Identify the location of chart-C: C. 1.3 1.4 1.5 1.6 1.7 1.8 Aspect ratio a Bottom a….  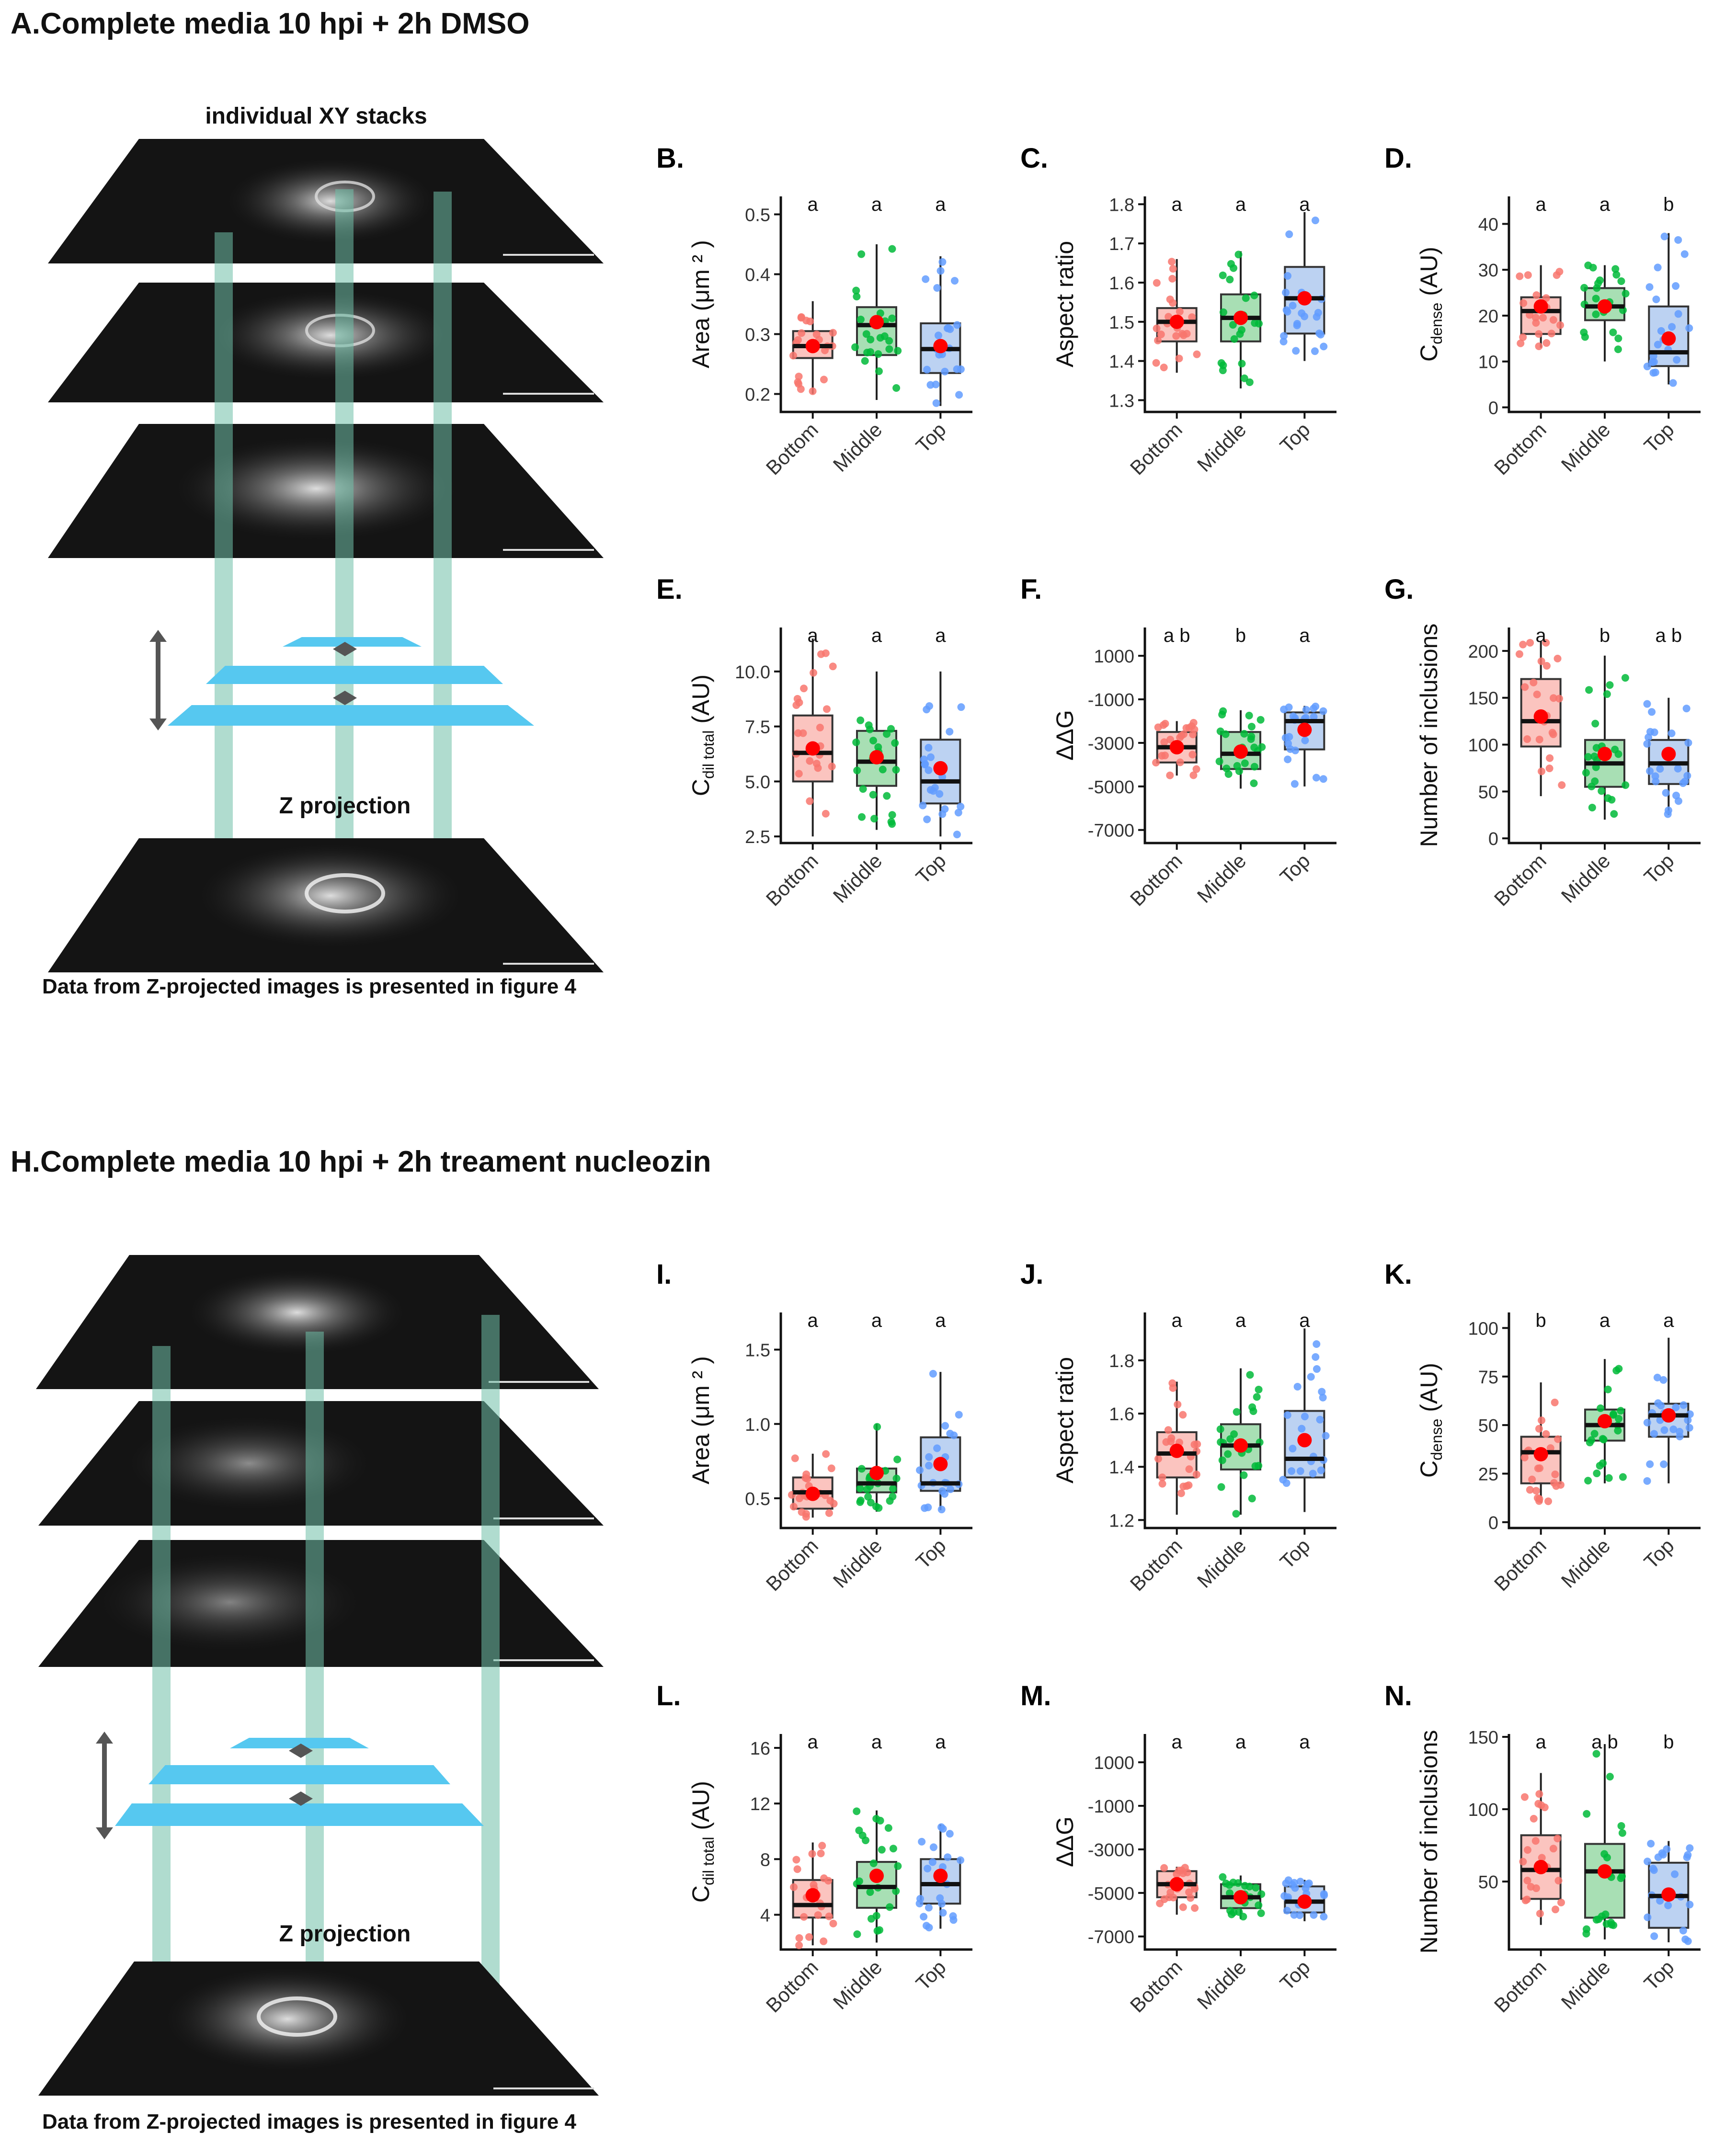
(1178, 311).